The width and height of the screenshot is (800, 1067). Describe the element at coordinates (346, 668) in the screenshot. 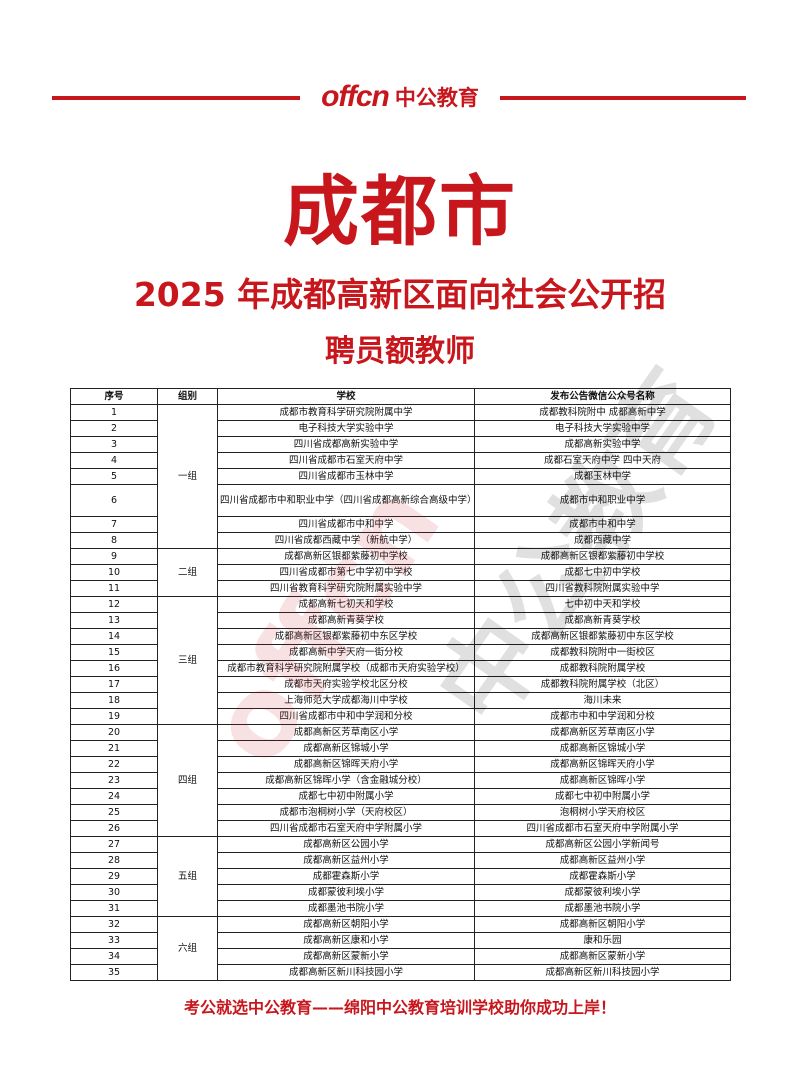

I see `school-name: 成都市教育科学研究院附属学校（成都市天府实验学校）` at that location.